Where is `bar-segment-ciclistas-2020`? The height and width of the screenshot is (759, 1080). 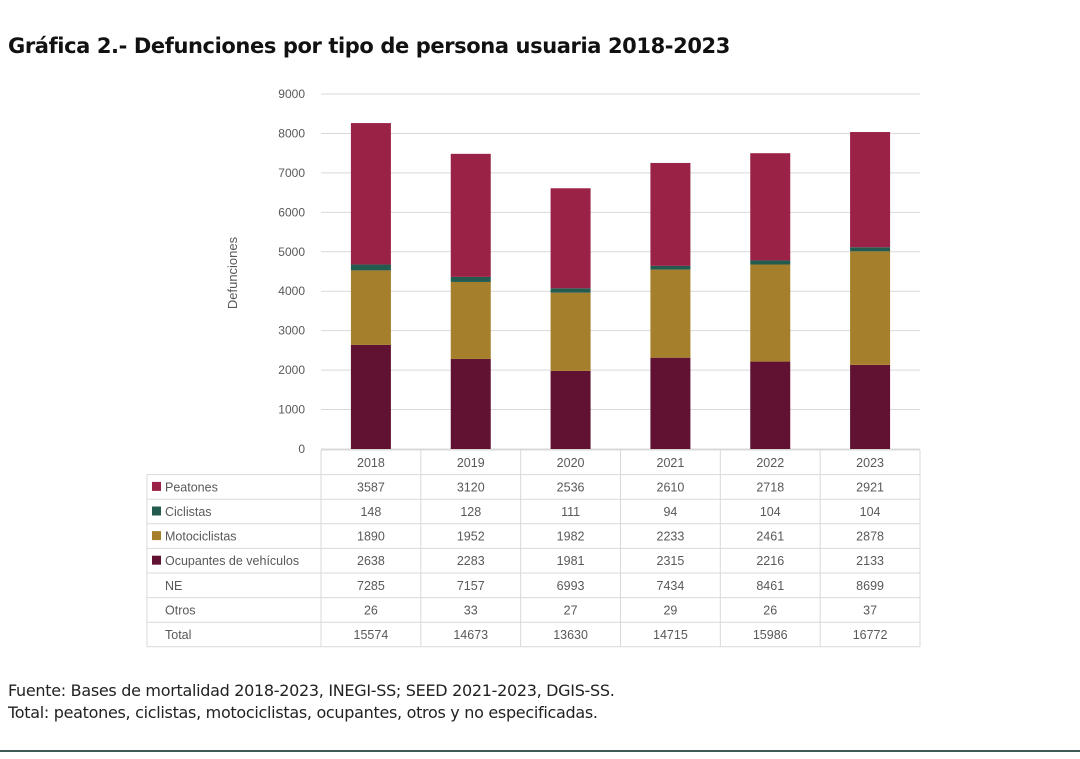
bar-segment-ciclistas-2020 is located at coordinates (570, 290).